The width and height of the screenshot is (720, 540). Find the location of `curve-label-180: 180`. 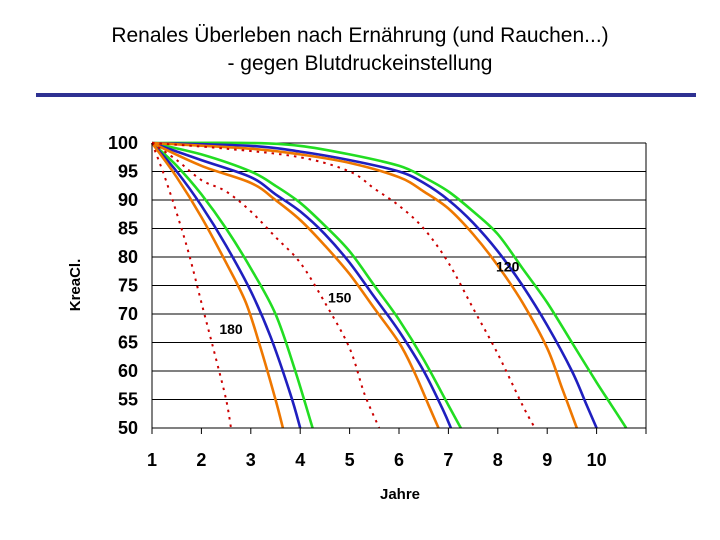

curve-label-180: 180 is located at coordinates (231, 329).